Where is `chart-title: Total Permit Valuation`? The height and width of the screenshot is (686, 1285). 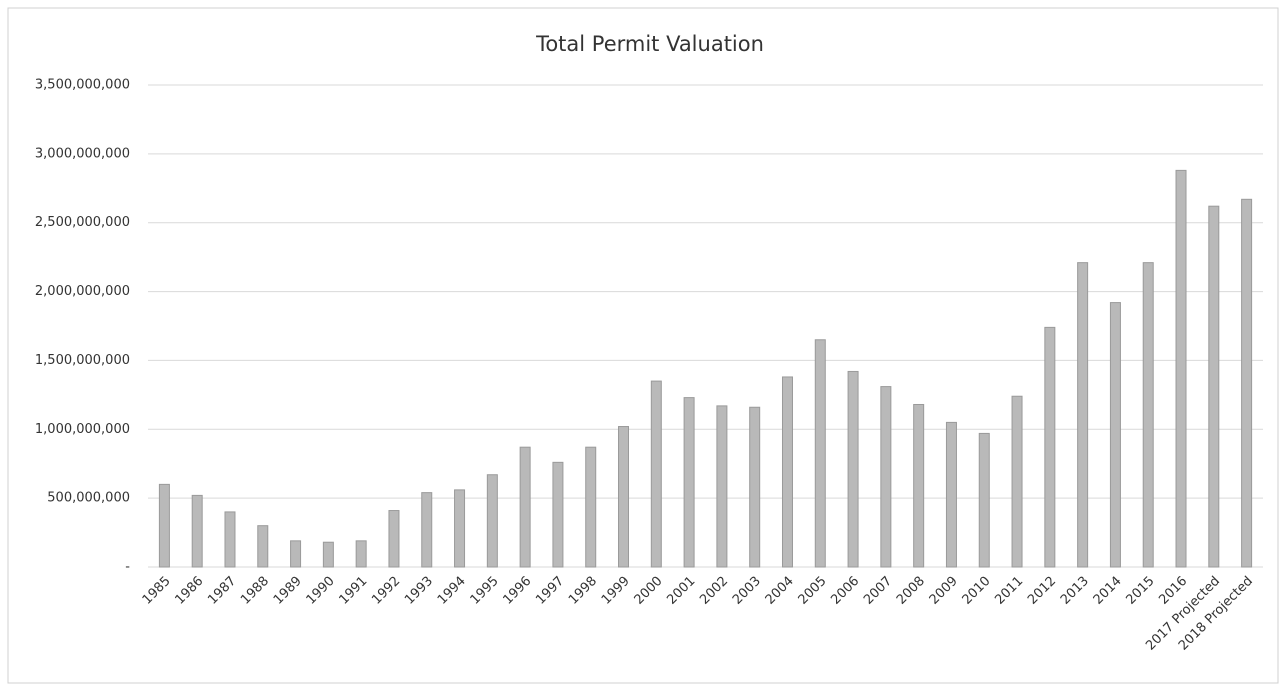
chart-title: Total Permit Valuation is located at coordinates (649, 44).